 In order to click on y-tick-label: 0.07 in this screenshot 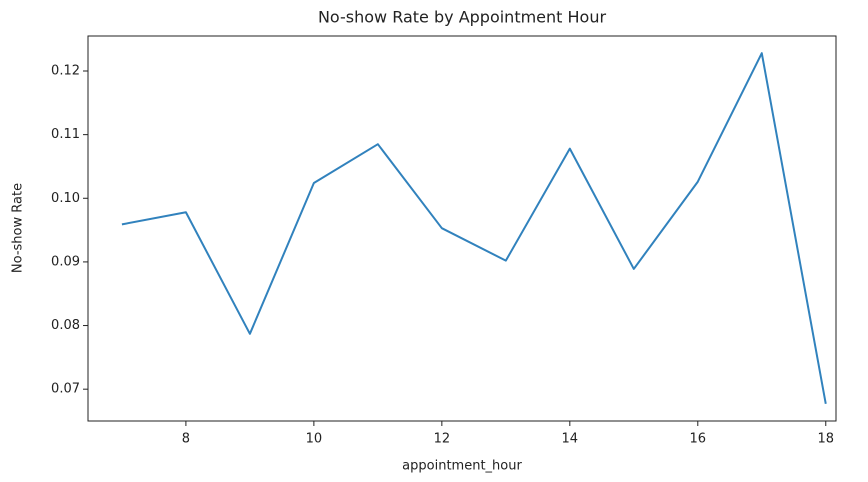, I will do `click(65, 389)`.